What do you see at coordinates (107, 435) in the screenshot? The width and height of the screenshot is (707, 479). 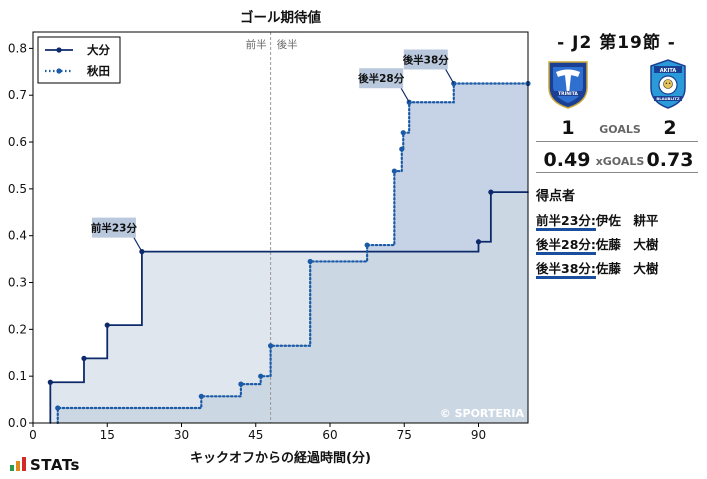 I see `x-tick-label: 15` at bounding box center [107, 435].